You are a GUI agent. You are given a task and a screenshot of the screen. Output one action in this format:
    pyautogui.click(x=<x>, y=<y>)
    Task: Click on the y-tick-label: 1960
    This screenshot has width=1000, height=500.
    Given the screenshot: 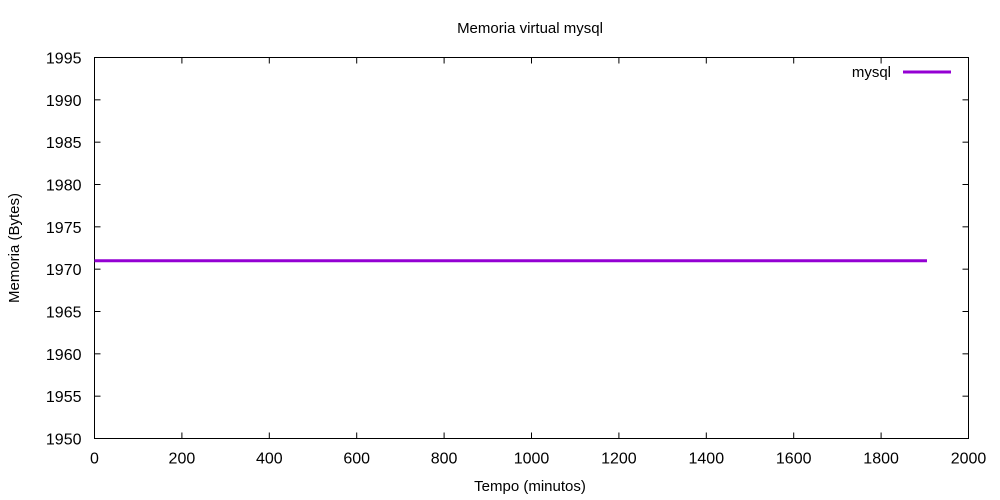 What is the action you would take?
    pyautogui.click(x=64, y=355)
    